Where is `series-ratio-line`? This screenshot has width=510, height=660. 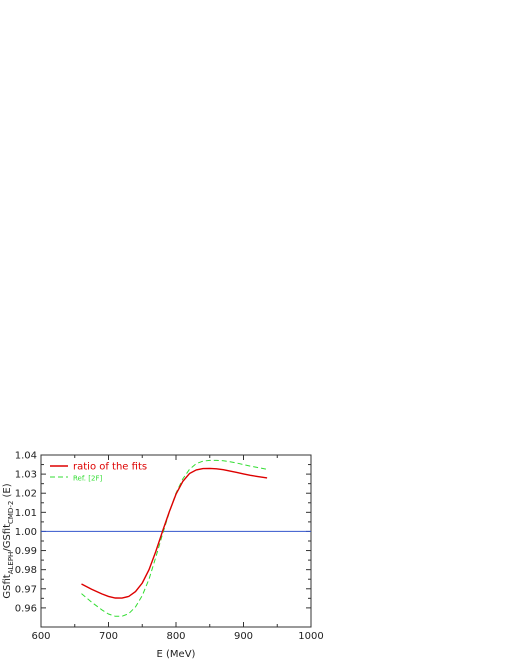
series-ratio-line is located at coordinates (174, 533).